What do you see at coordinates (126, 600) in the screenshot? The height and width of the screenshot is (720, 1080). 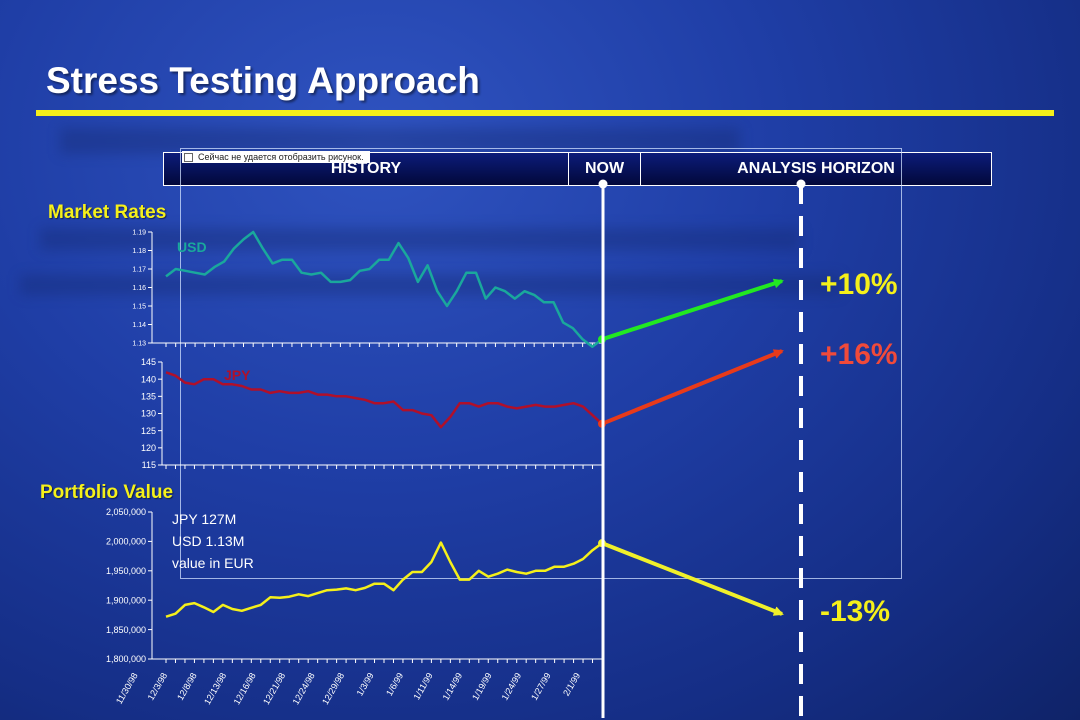 I see `portfolio-y-tick-label: 1,900,000` at bounding box center [126, 600].